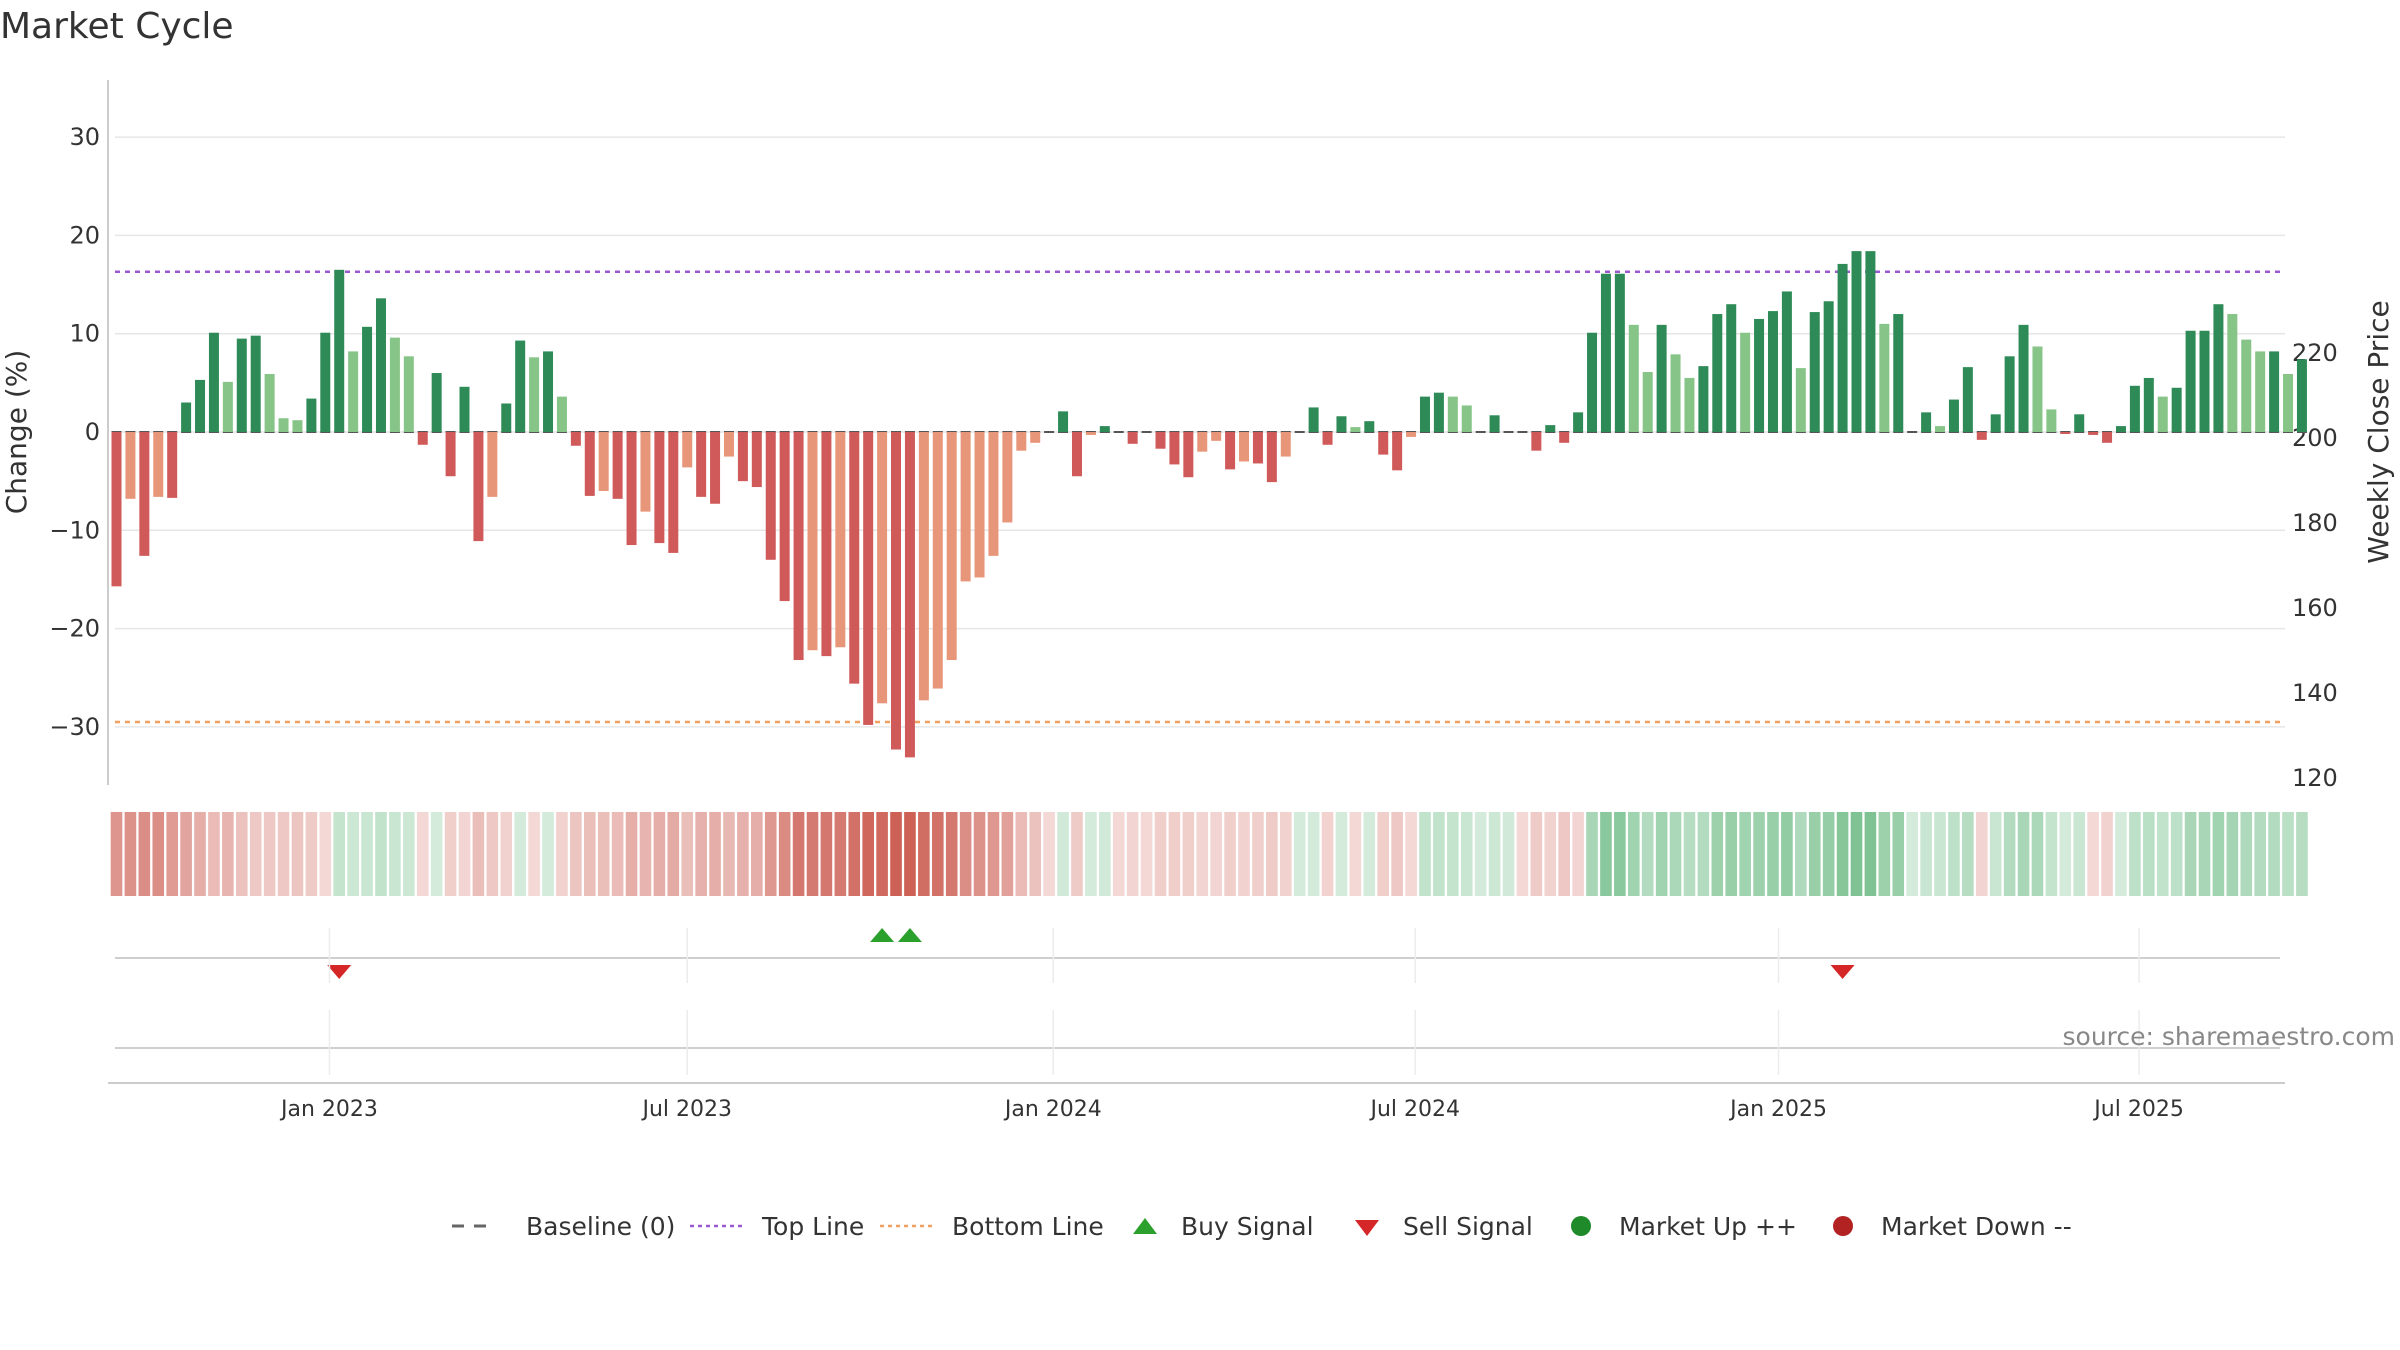 This screenshot has height=1350, width=2400. What do you see at coordinates (600, 1226) in the screenshot?
I see `legend-label: Baseline (0)` at bounding box center [600, 1226].